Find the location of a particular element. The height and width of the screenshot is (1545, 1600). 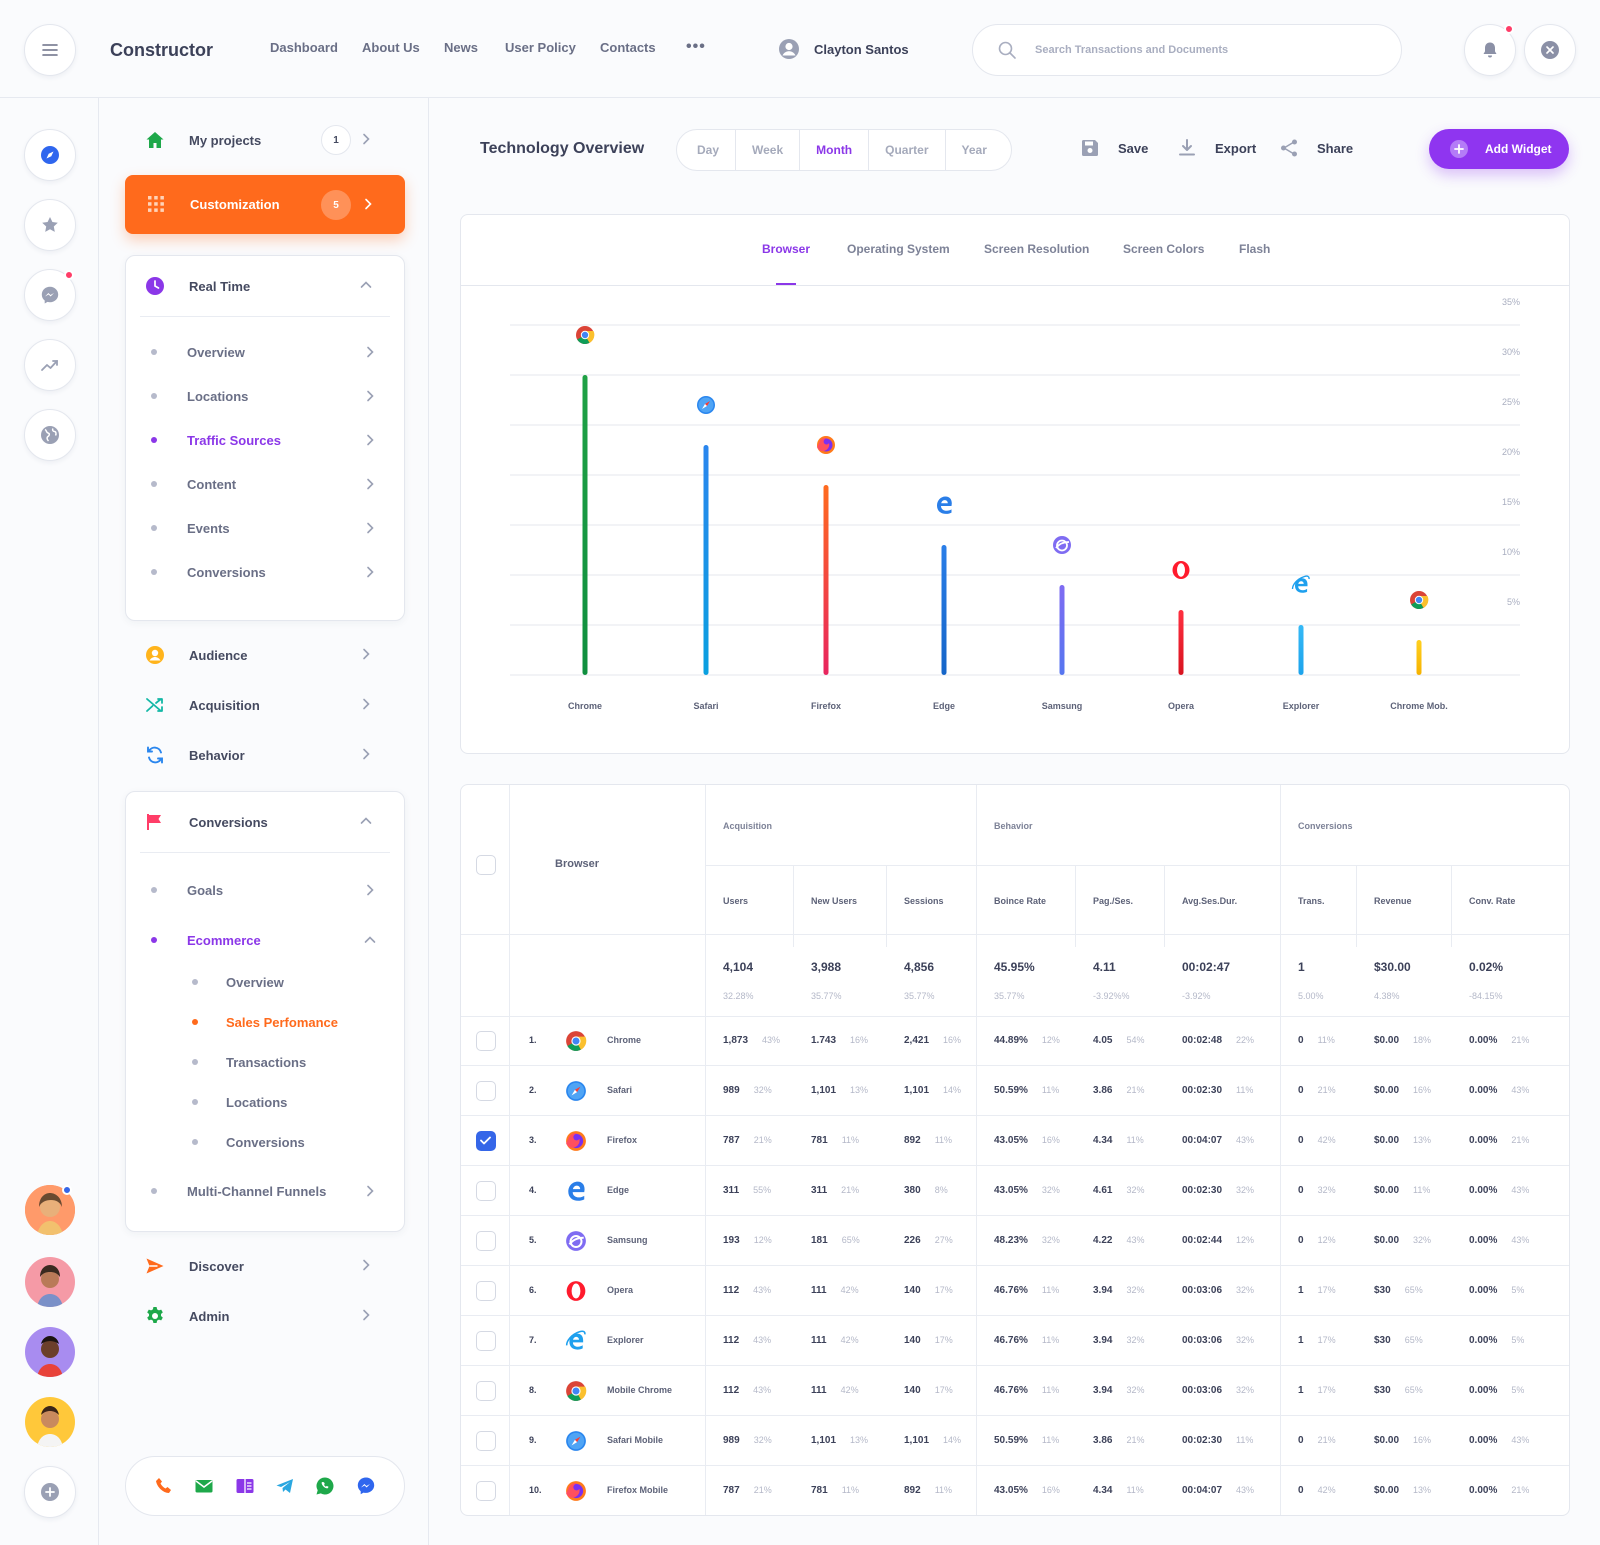

column-header: New Users is located at coordinates (834, 901).